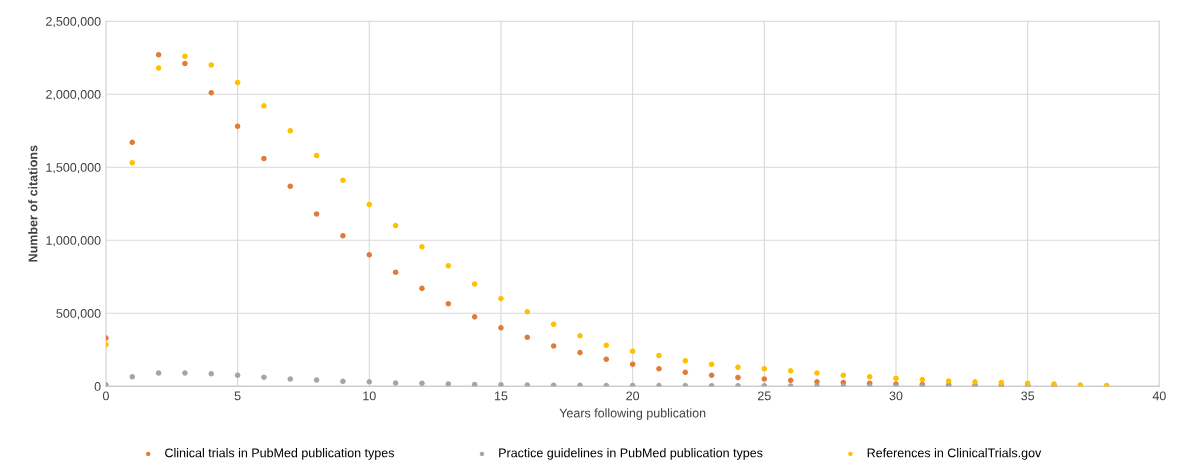 This screenshot has height=471, width=1177. I want to click on y-tick-label: 2,500,000, so click(73, 22).